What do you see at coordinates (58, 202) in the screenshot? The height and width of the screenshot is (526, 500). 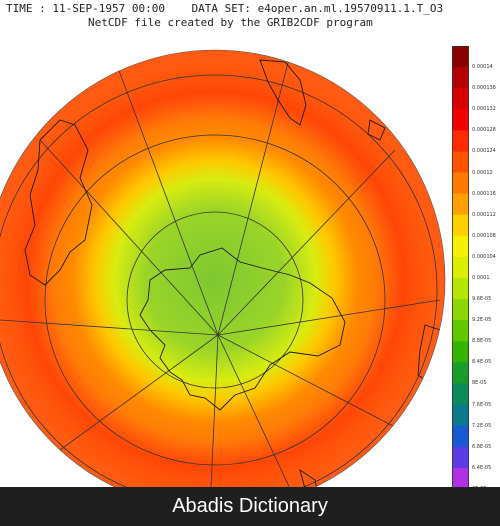 I see `south-america-coast` at bounding box center [58, 202].